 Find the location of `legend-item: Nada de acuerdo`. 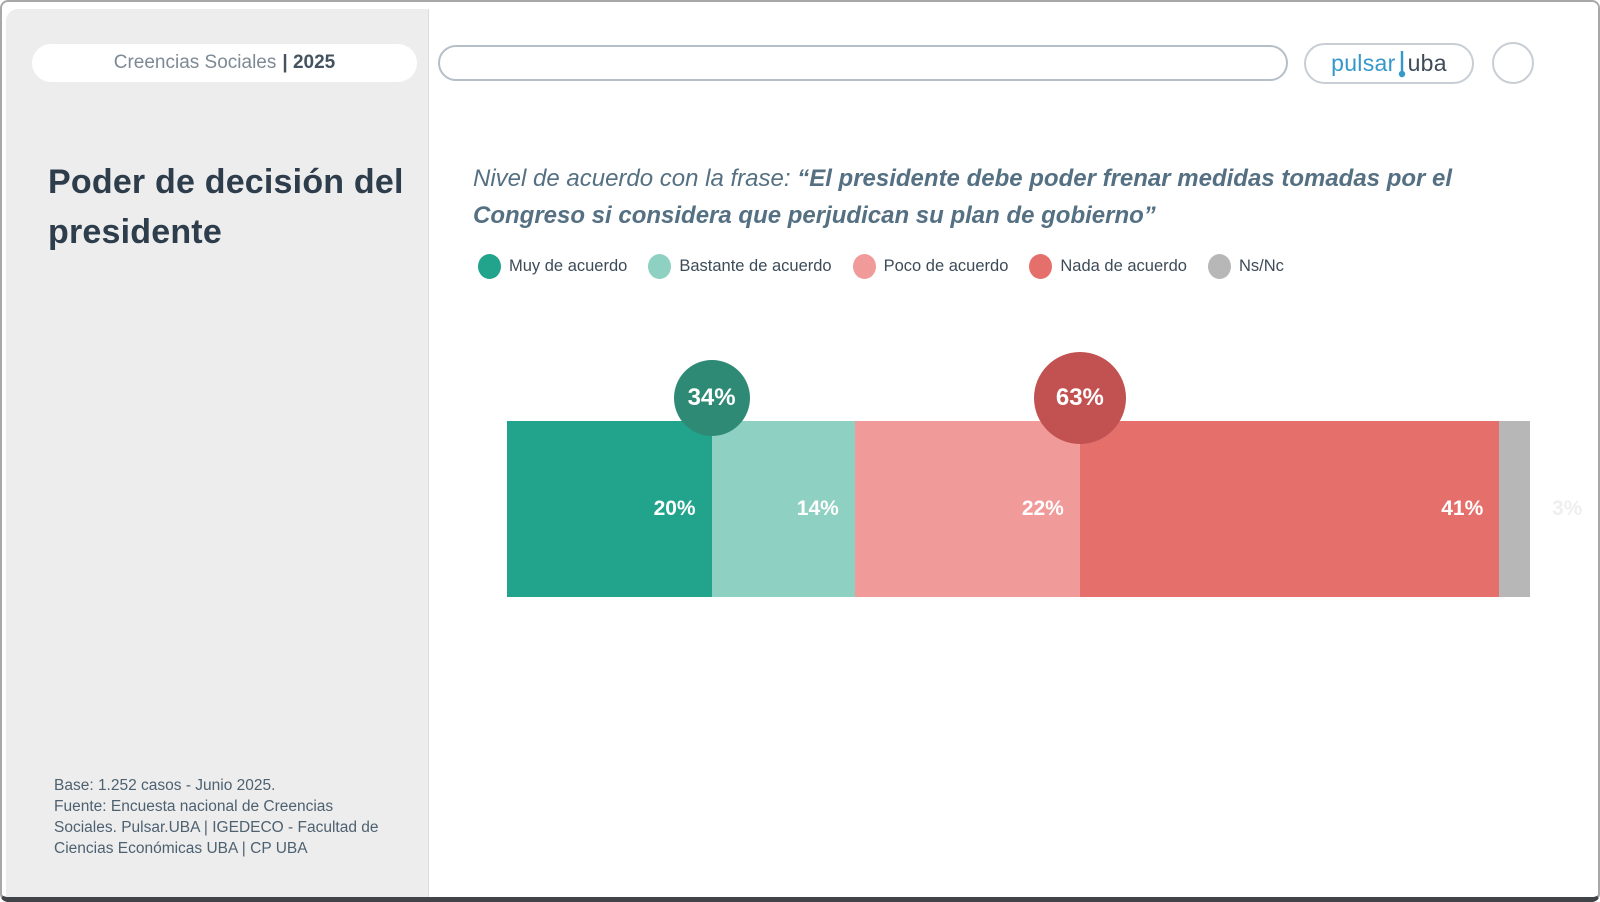

legend-item: Nada de acuerdo is located at coordinates (1108, 266).